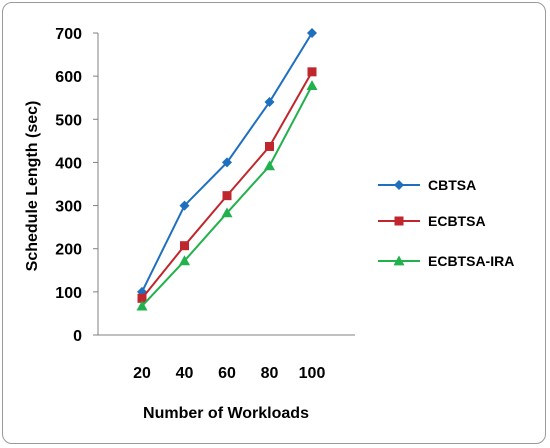  I want to click on legend-label: CBTSA, so click(452, 185).